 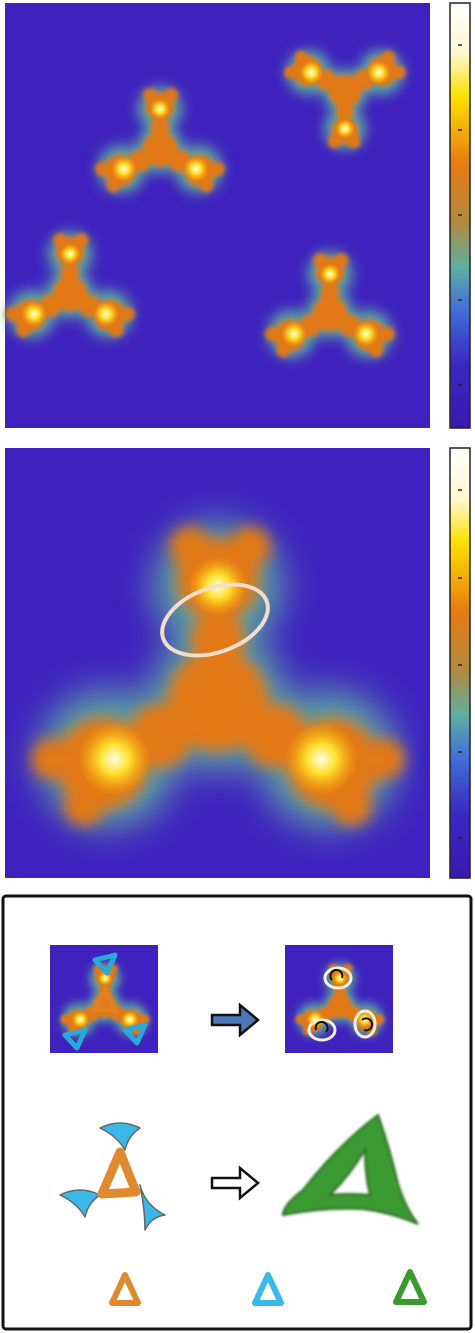 I want to click on overlay-core, so click(x=105, y=998).